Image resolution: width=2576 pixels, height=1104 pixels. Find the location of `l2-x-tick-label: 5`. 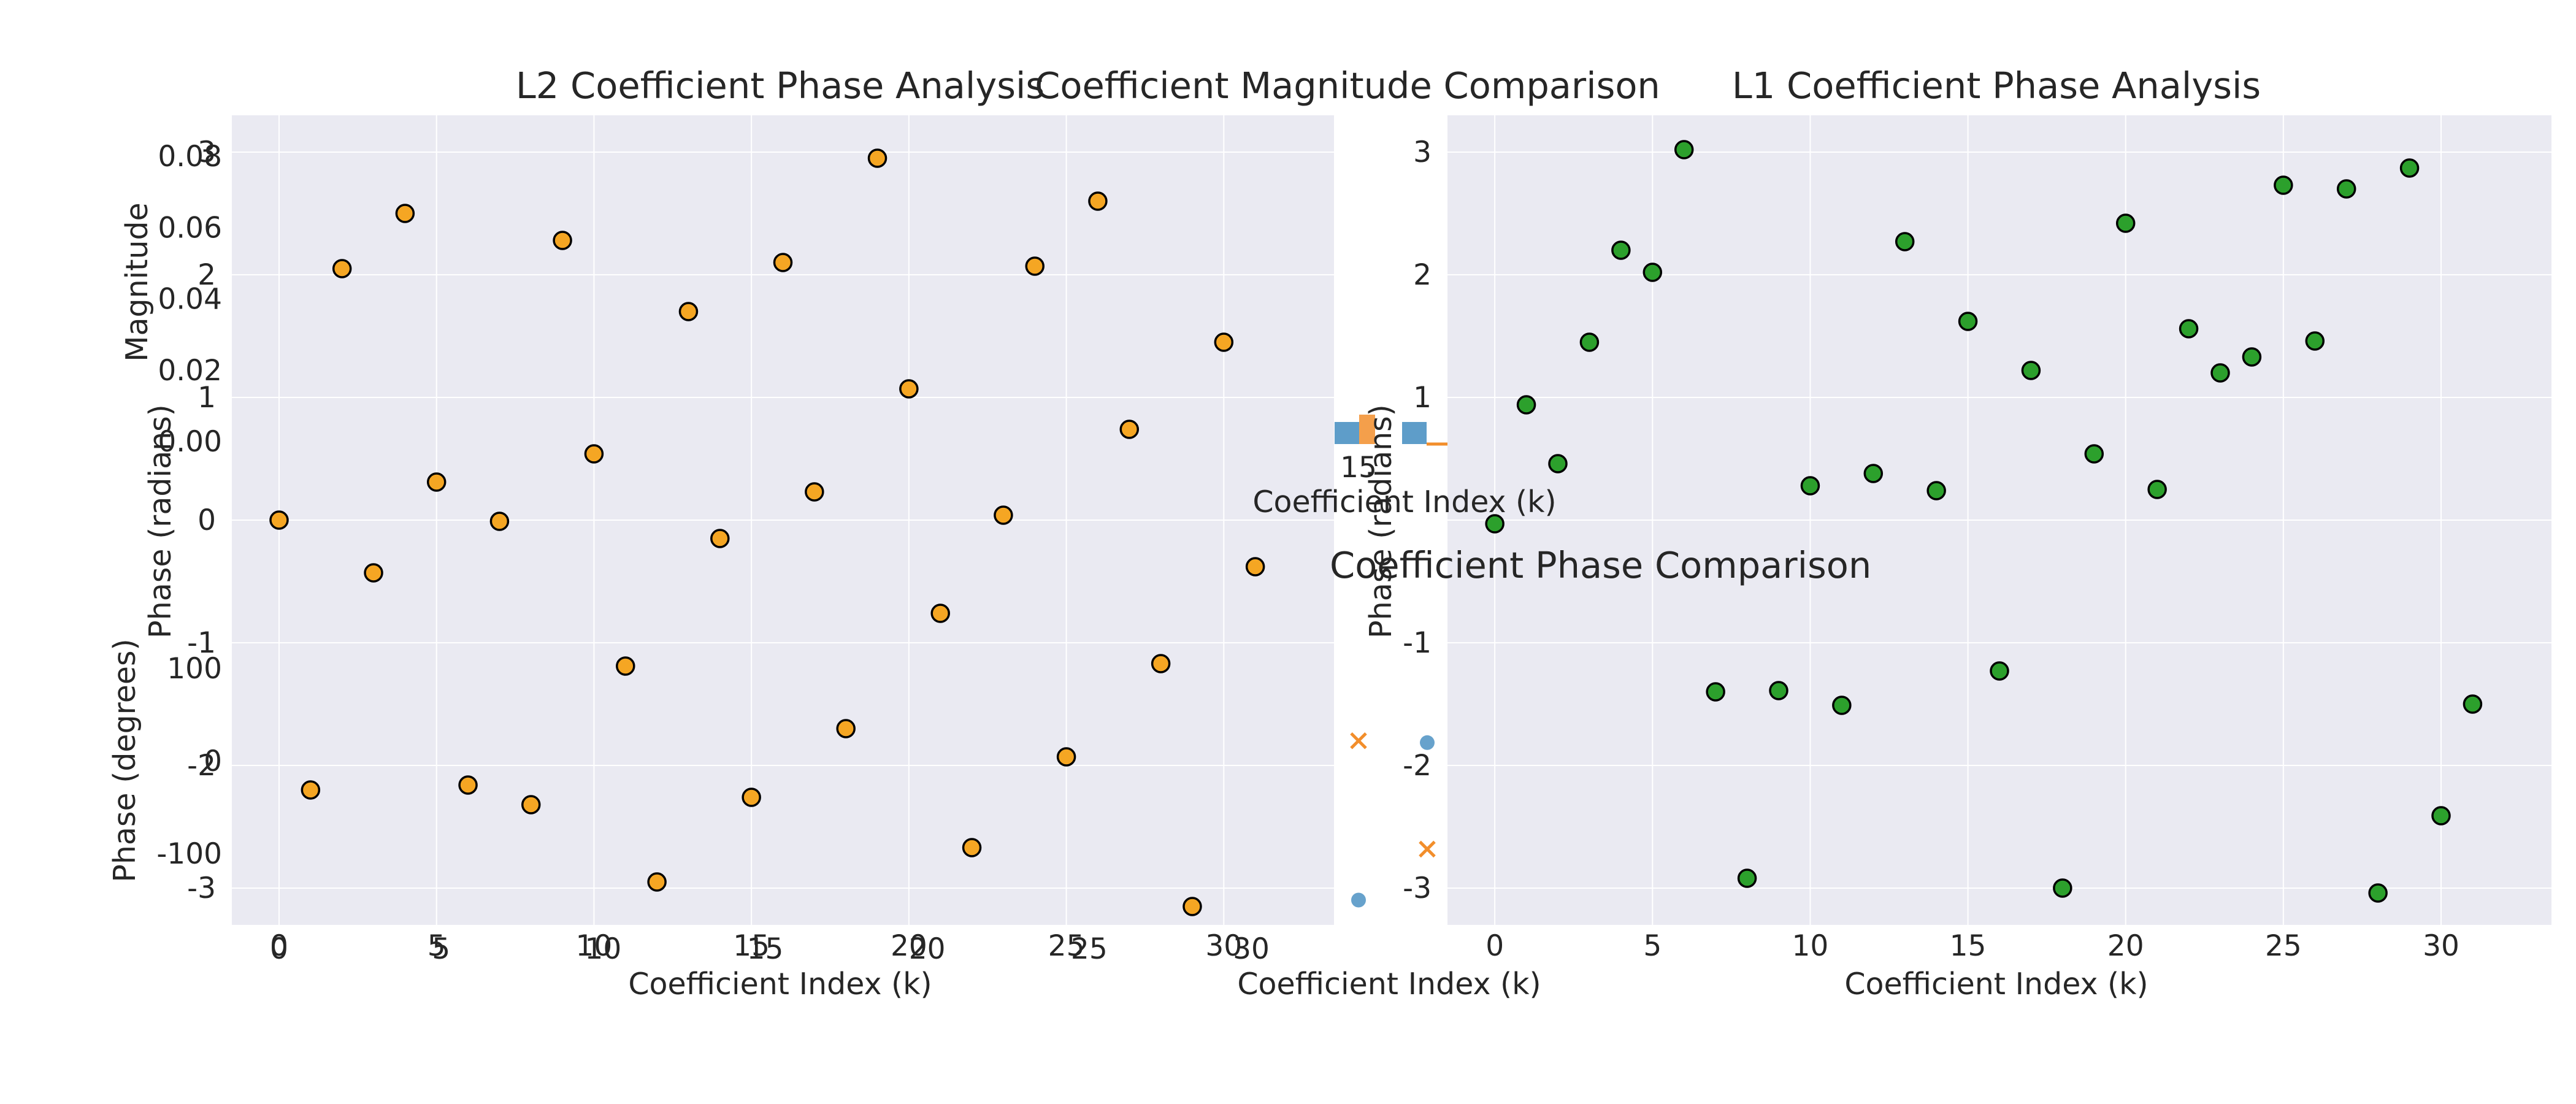

l2-x-tick-label: 5 is located at coordinates (436, 946).